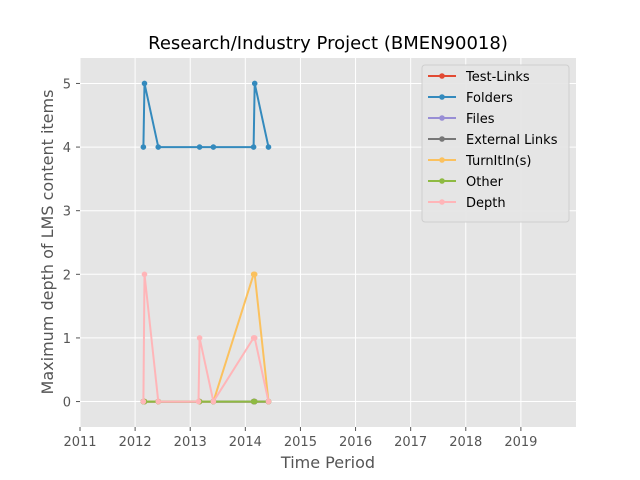  I want to click on x-tick-label: 2019, so click(520, 442).